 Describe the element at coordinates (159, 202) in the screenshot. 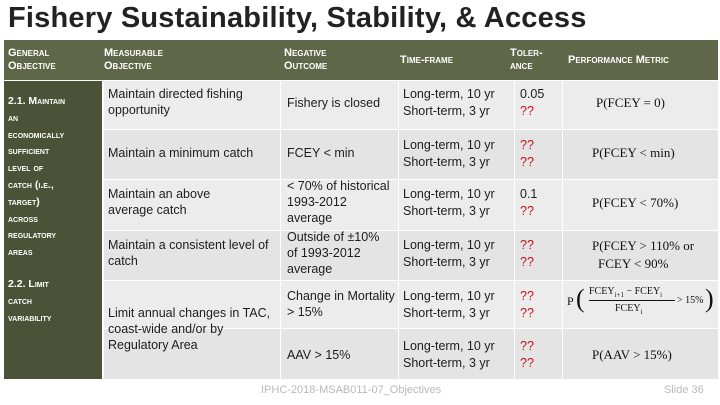

I see `measurable-objective-3: Maintain an above average catch` at that location.